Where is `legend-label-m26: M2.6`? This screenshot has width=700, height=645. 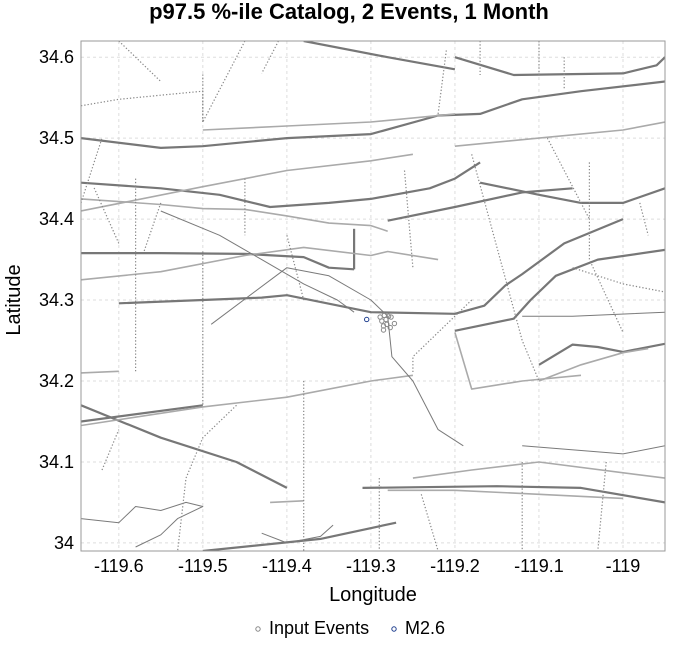
legend-label-m26: M2.6 is located at coordinates (425, 628).